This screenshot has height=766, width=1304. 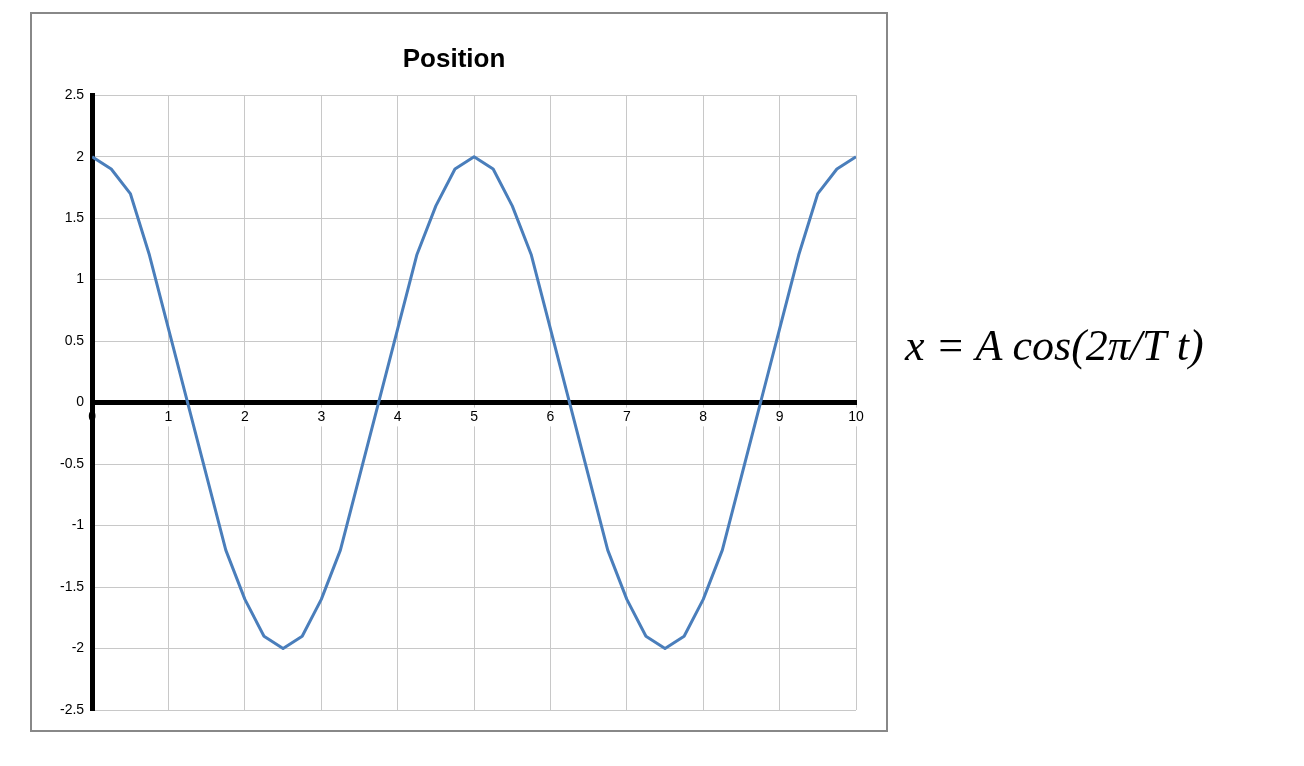 What do you see at coordinates (72, 708) in the screenshot?
I see `y-tick-label: -2.5` at bounding box center [72, 708].